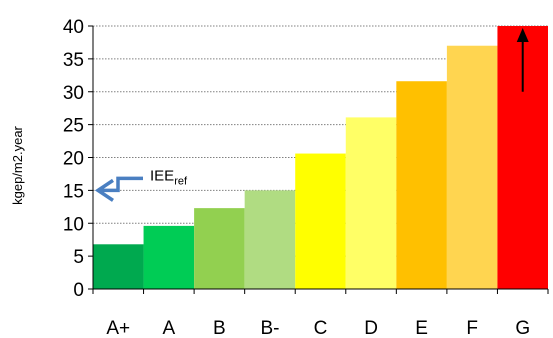 Image resolution: width=553 pixels, height=338 pixels. Describe the element at coordinates (421, 185) in the screenshot. I see `bar-e` at that location.